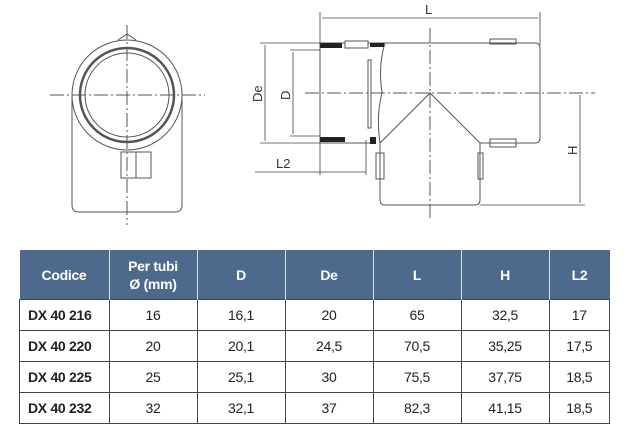  I want to click on table-cell: 37, so click(329, 408).